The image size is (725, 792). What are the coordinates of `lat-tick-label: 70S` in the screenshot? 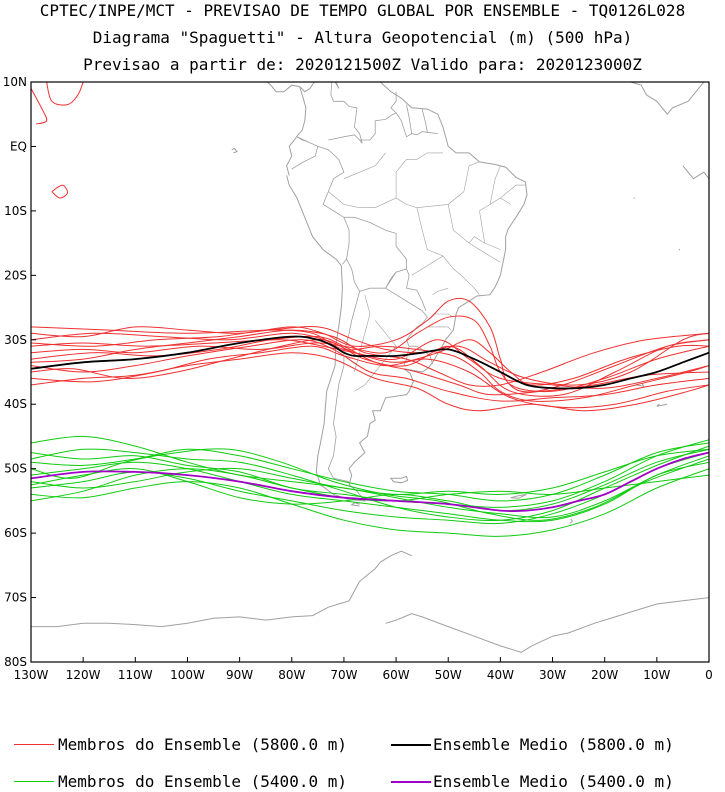 It's located at (15, 598).